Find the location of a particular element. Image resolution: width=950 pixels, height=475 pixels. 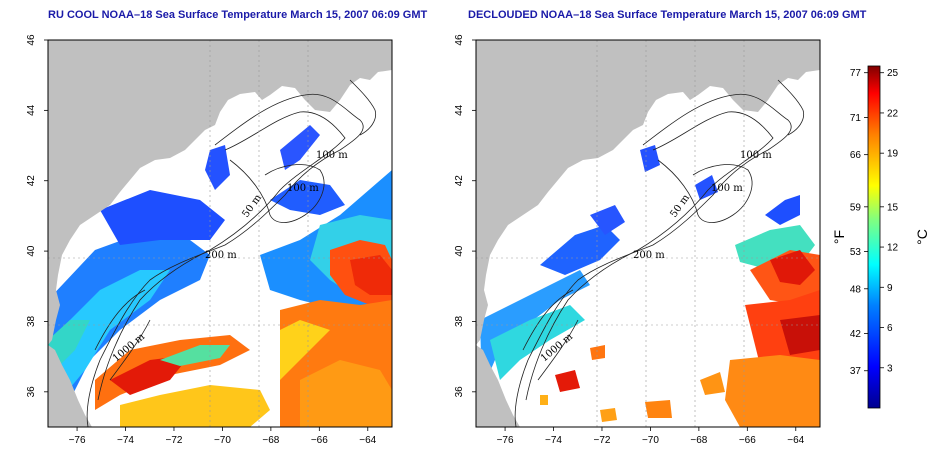

colorbar-celsius-label: 3 is located at coordinates (890, 368).